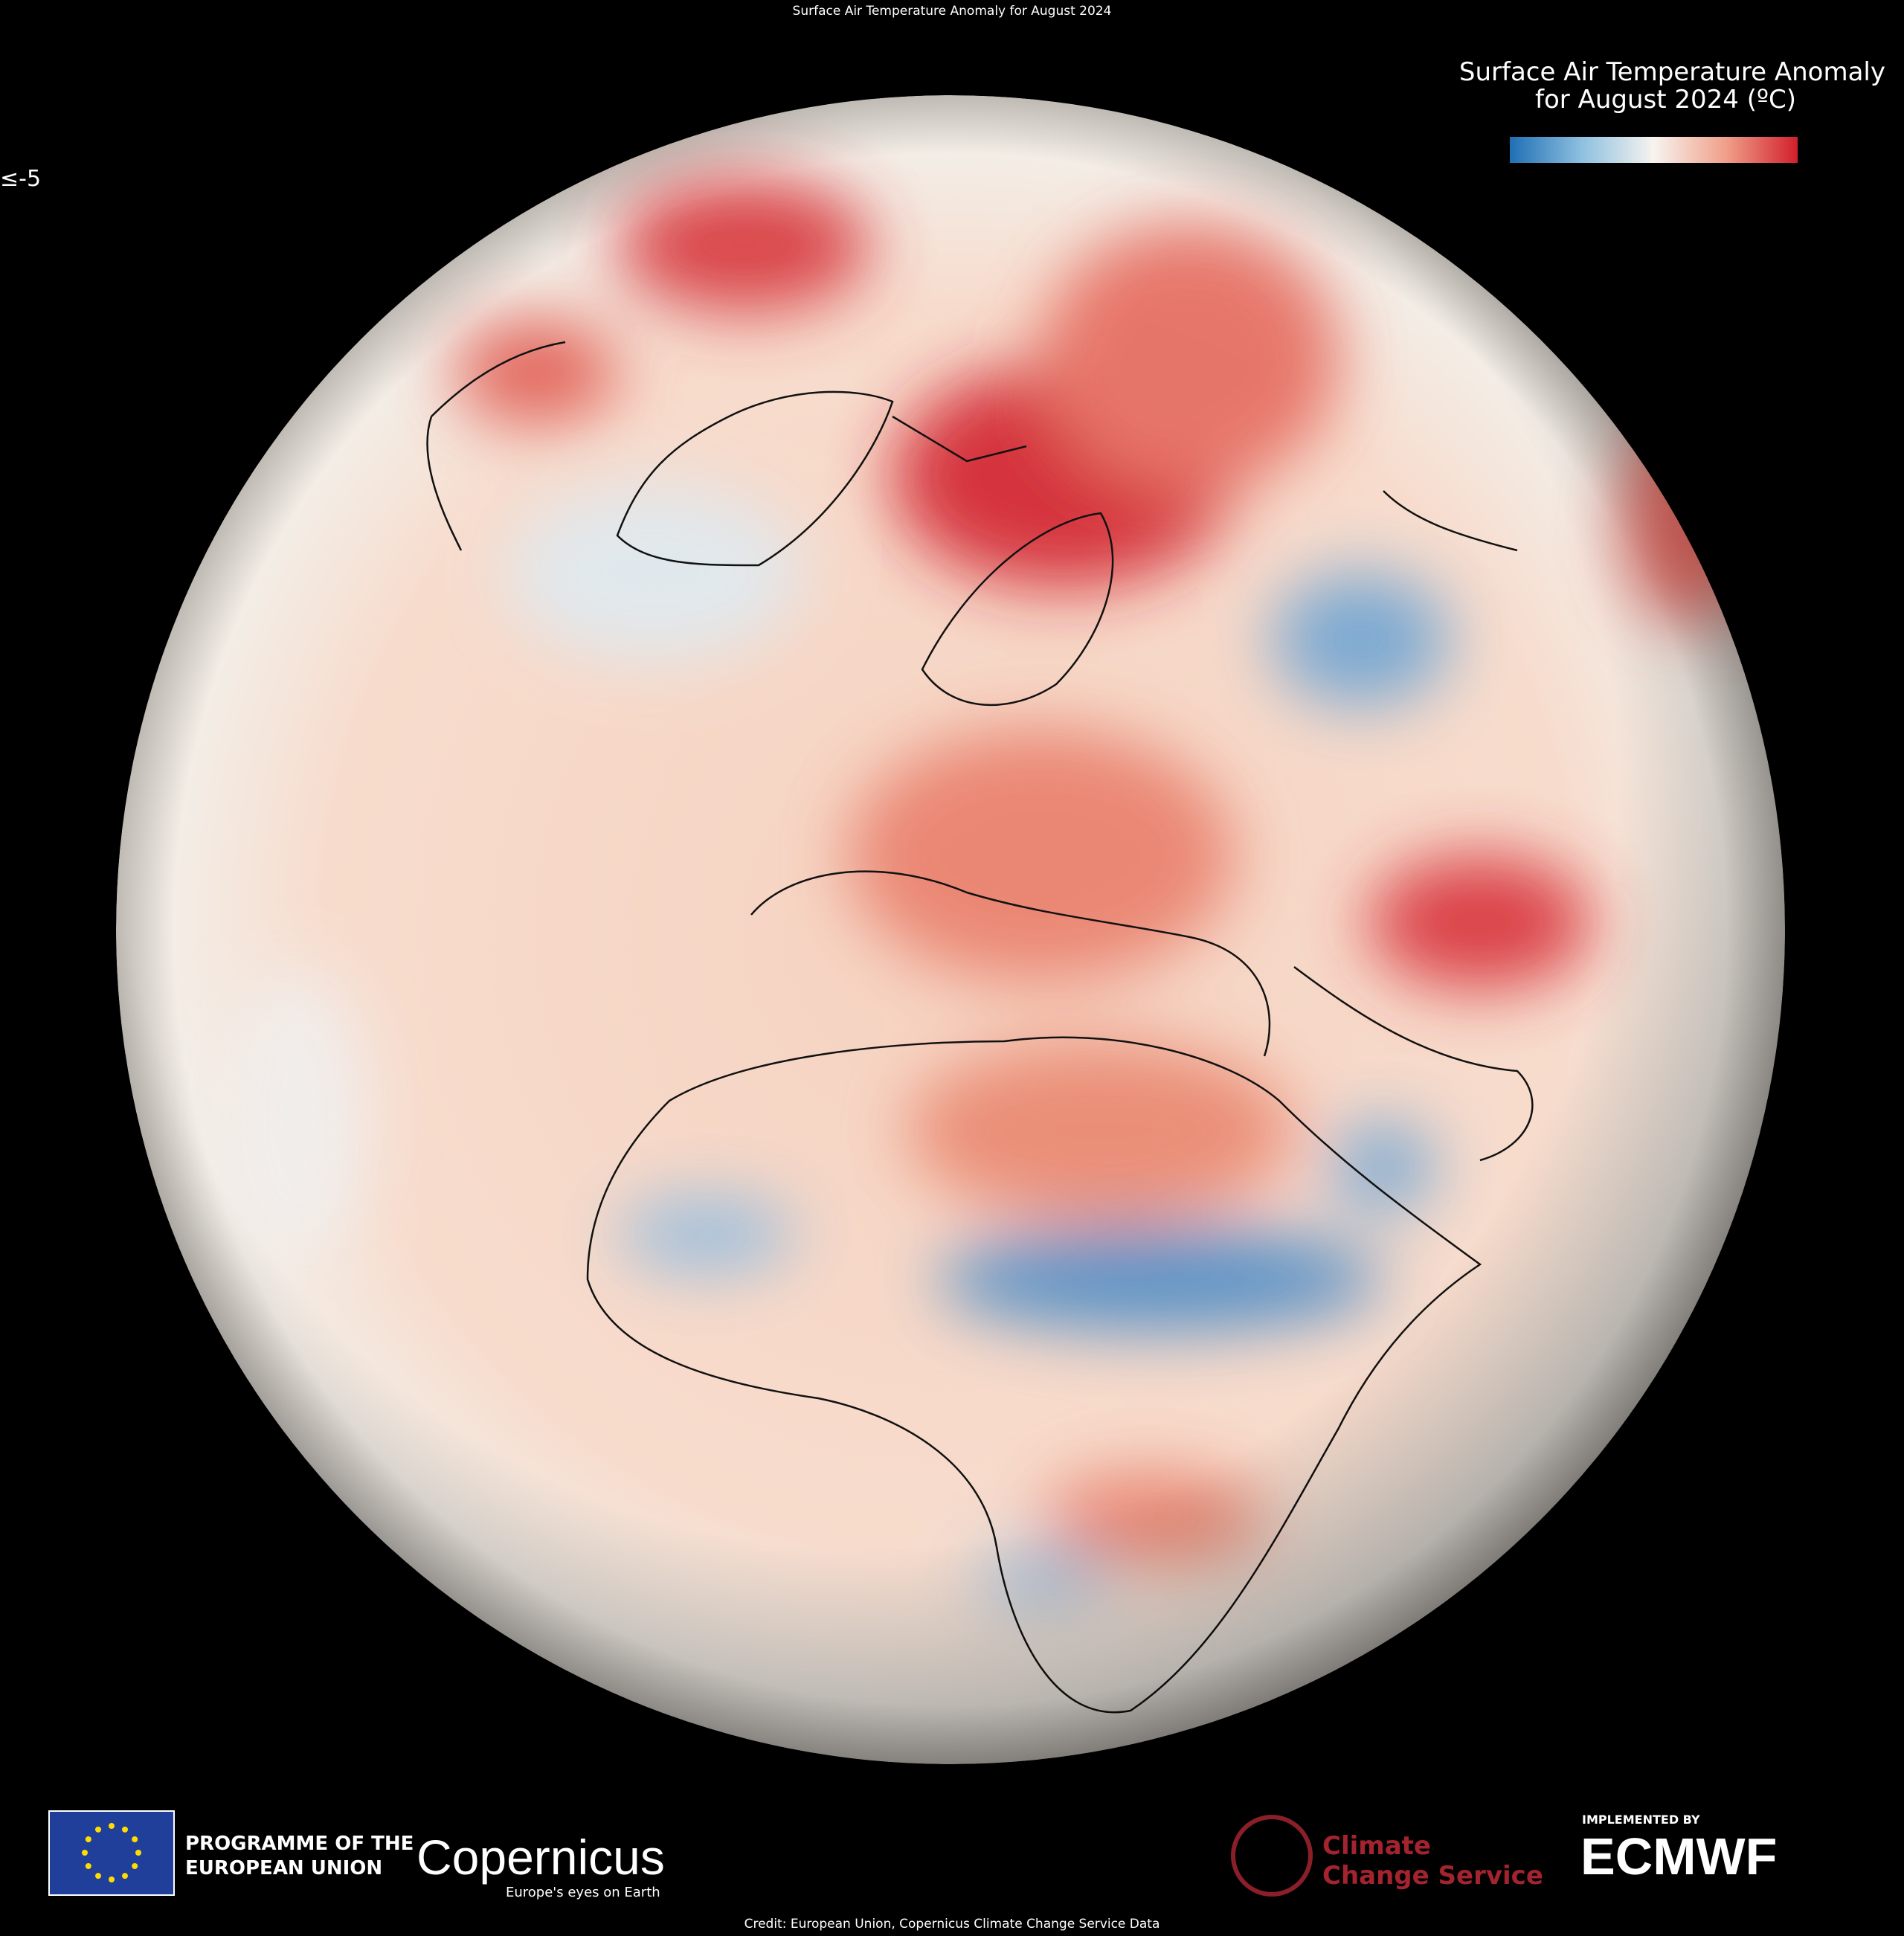 This screenshot has width=1904, height=1936. Describe the element at coordinates (283, 1868) in the screenshot. I see `eu-text: EUROPEAN UNION` at that location.